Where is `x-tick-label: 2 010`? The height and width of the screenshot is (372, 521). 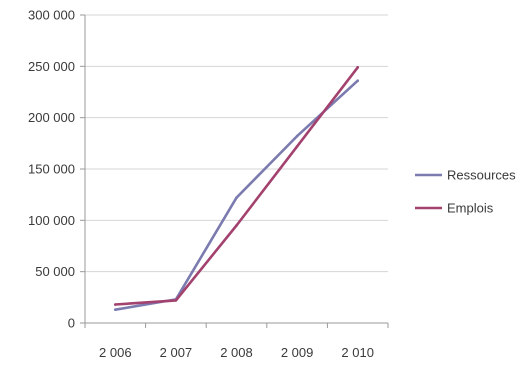
x-tick-label: 2 010 is located at coordinates (357, 352).